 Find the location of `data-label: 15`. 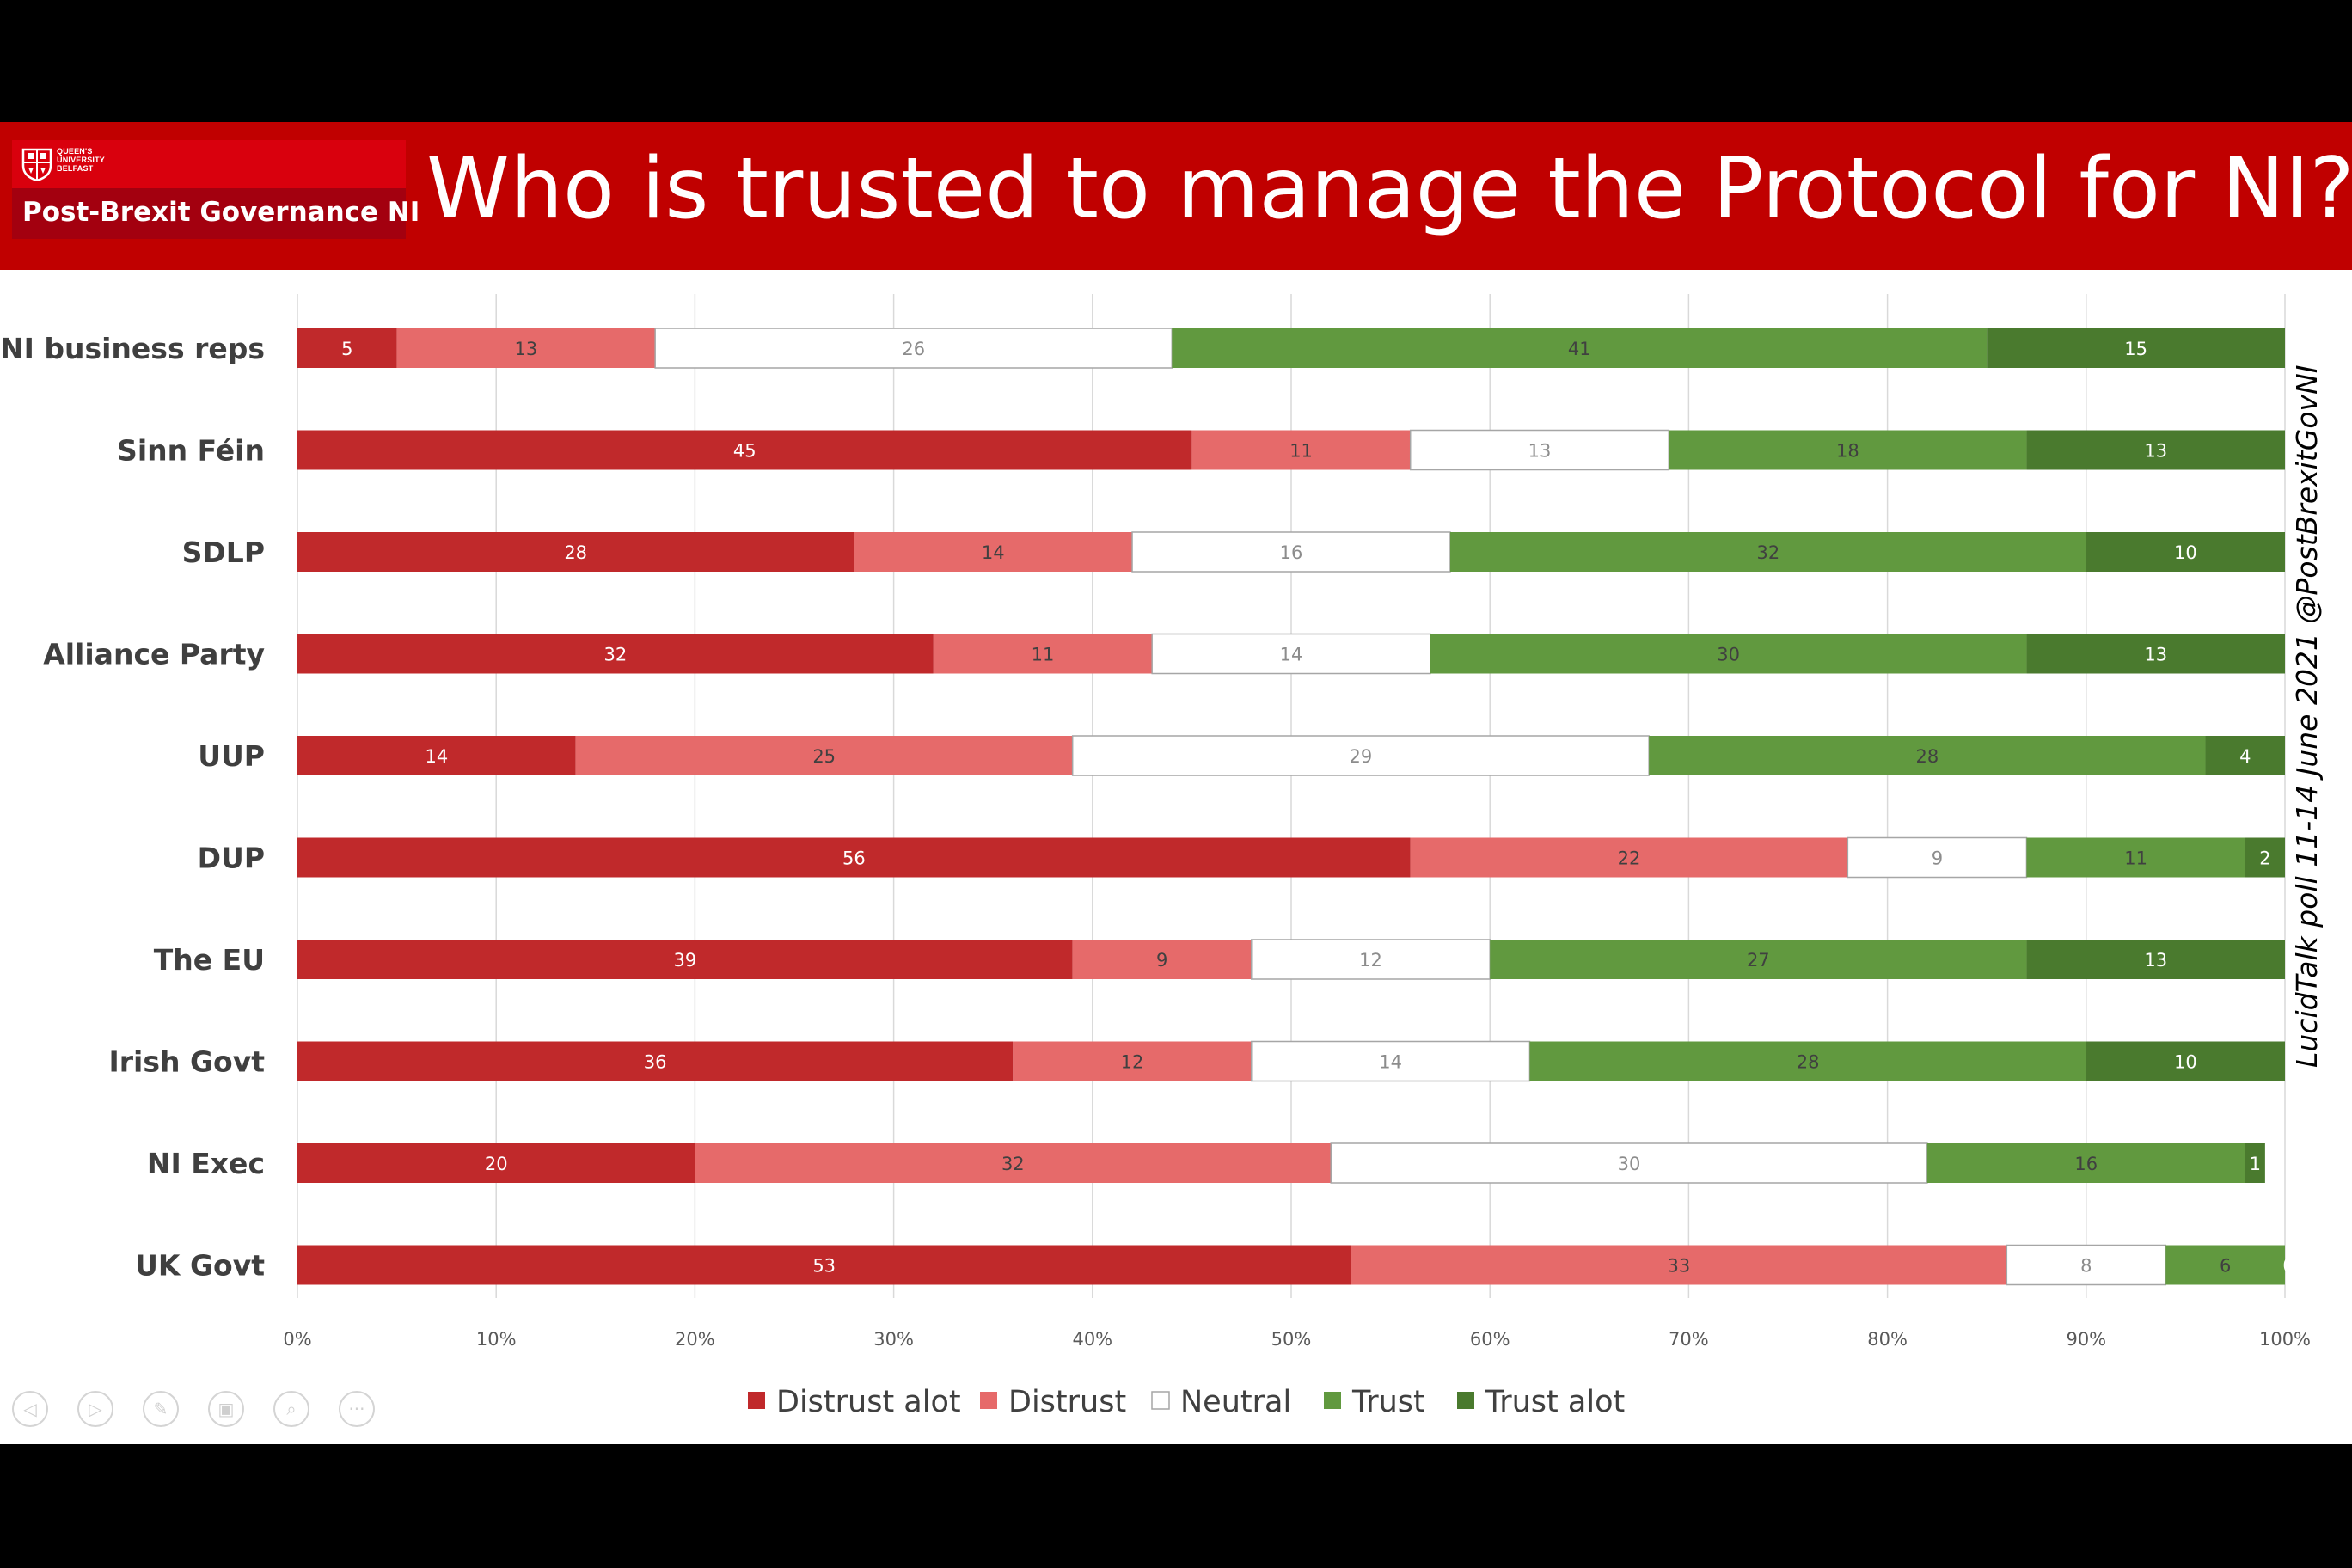

data-label: 15 is located at coordinates (2135, 349).